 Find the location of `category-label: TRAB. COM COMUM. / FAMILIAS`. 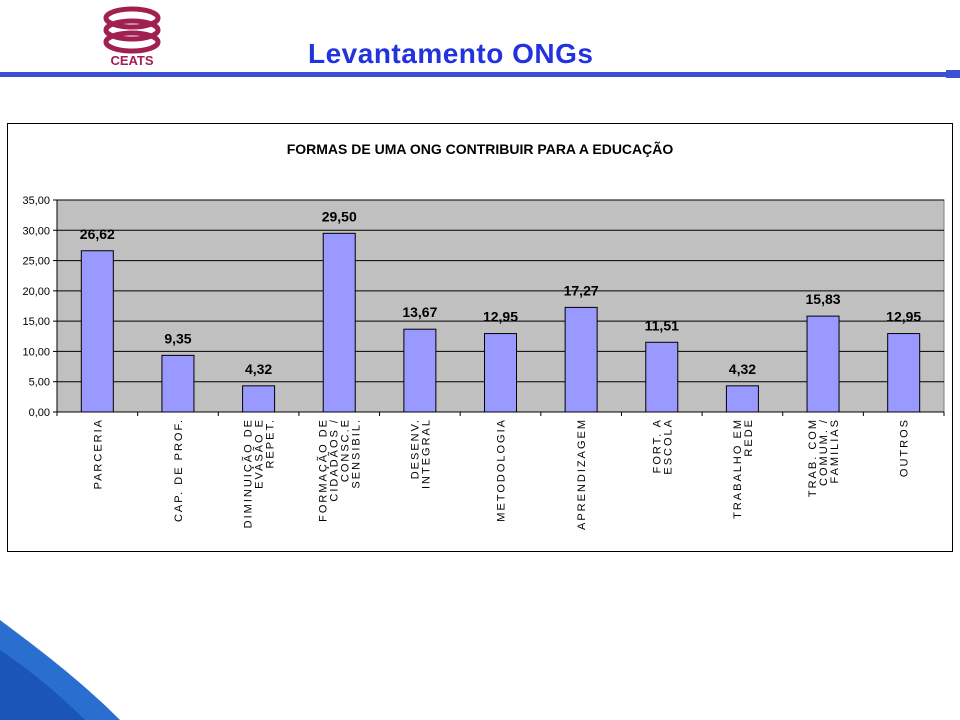

category-label: TRAB. COM COMUM. / FAMILIAS is located at coordinates (824, 457).